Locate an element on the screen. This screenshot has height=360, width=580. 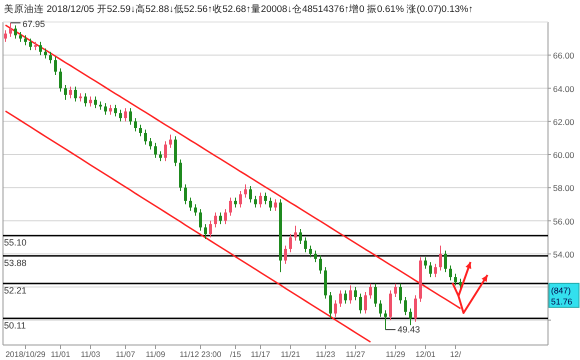
x-tick-label: 11/01 is located at coordinates (60, 354).